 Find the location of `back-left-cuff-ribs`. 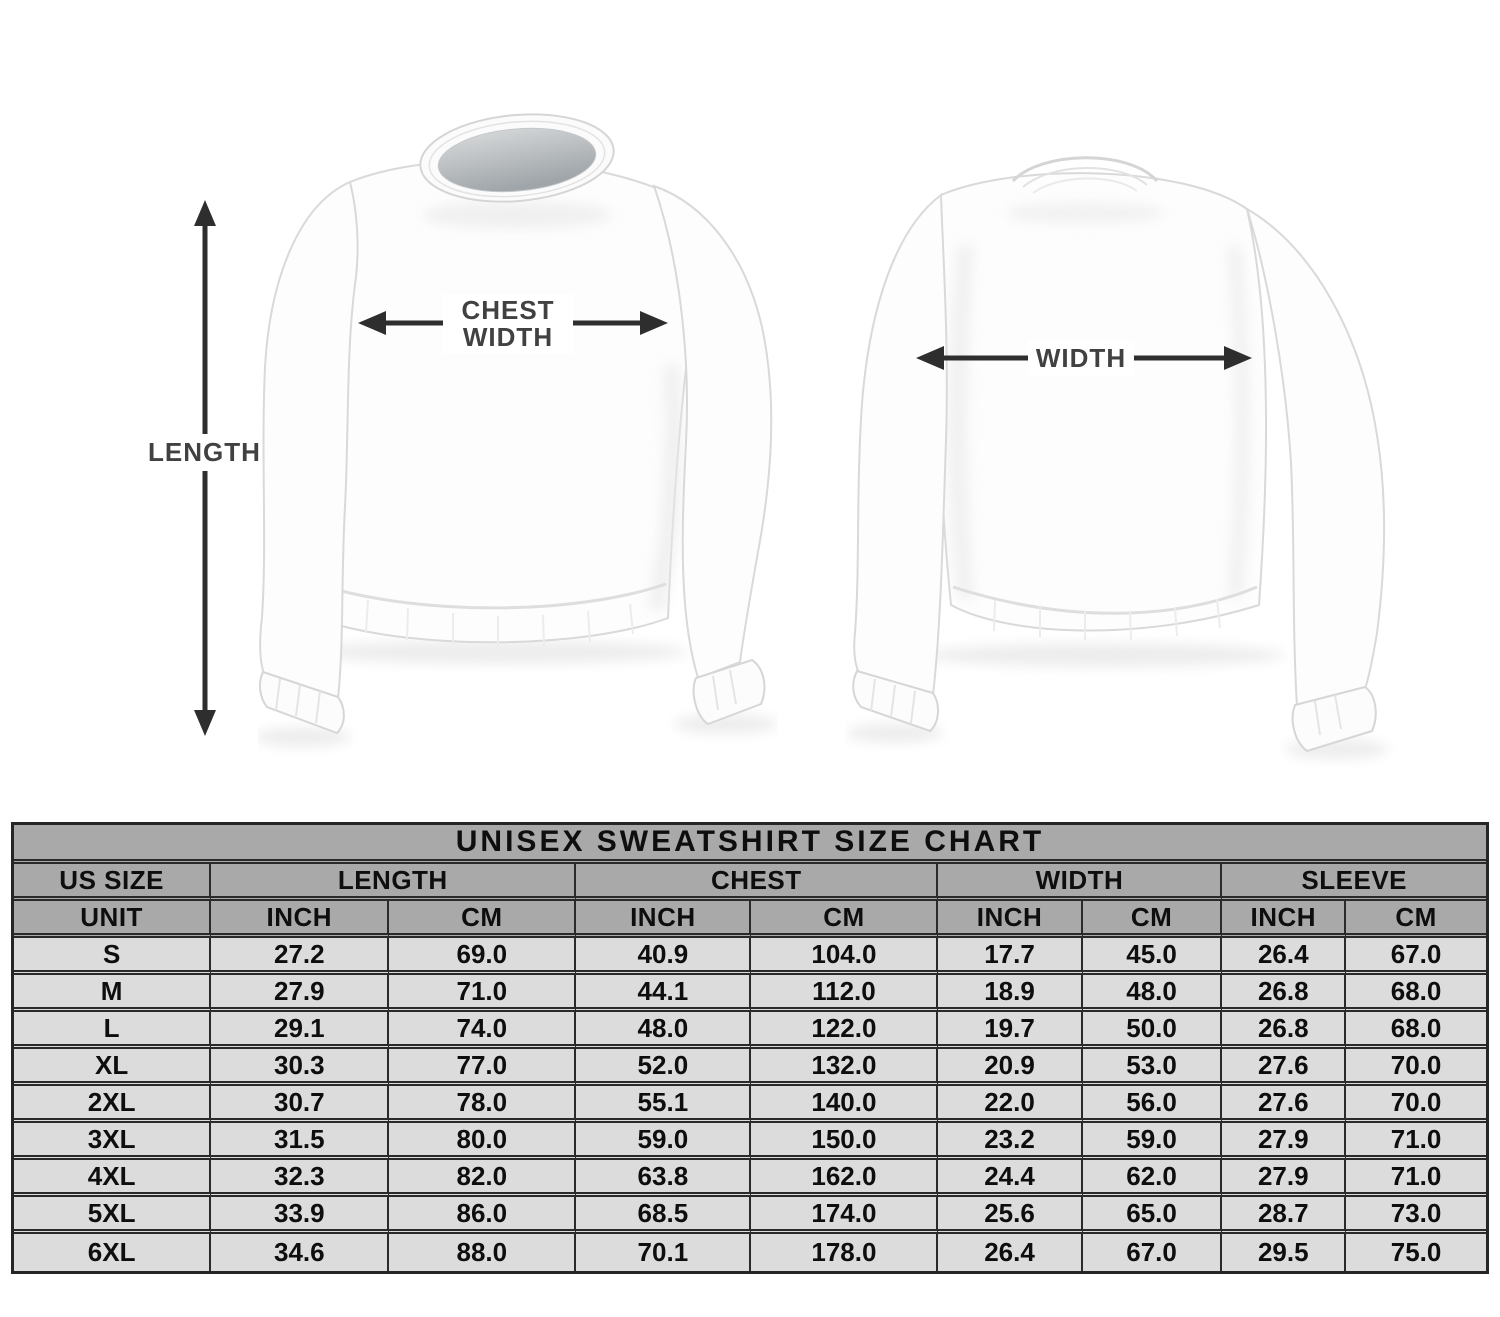

back-left-cuff-ribs is located at coordinates (893, 701).